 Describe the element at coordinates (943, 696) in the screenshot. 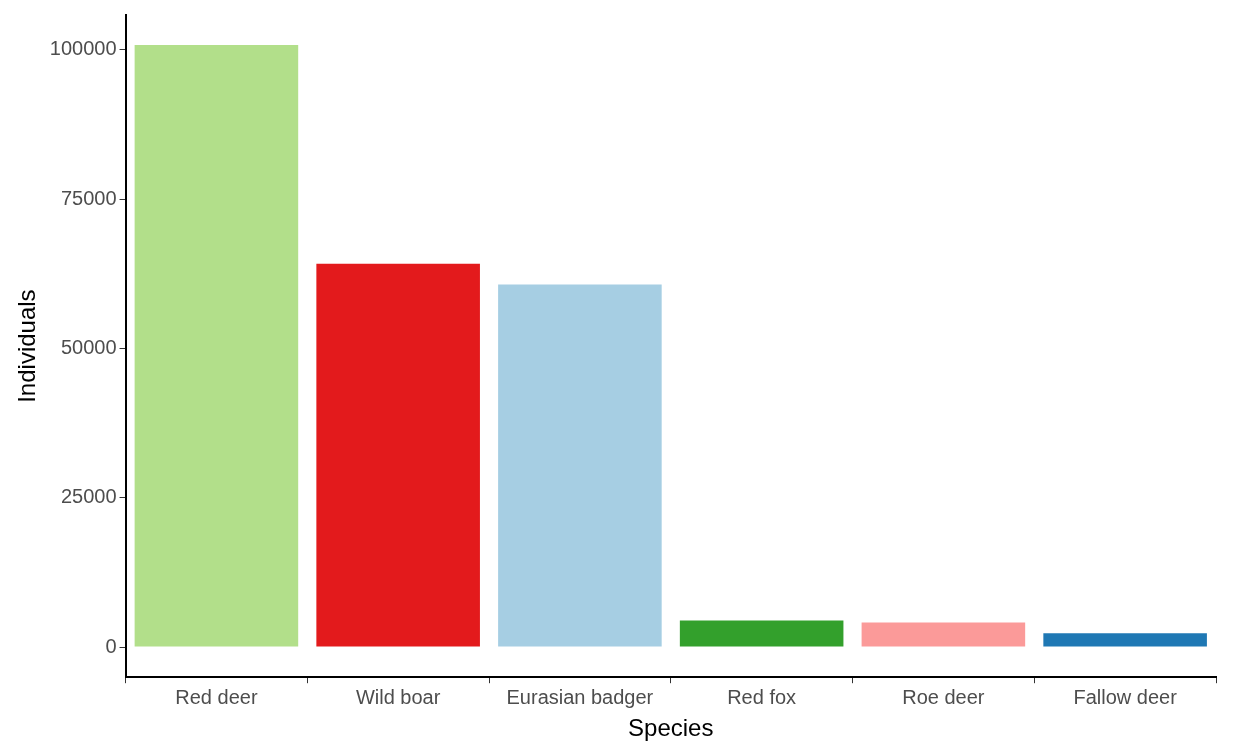

I see `x-tick-label: Roe deer` at that location.